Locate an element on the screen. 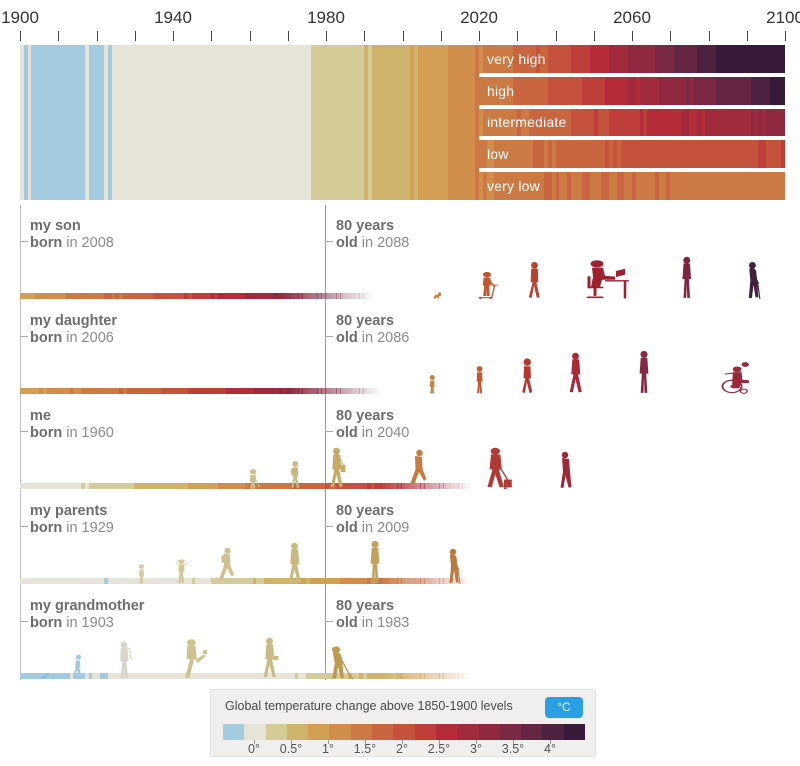 The height and width of the screenshot is (766, 800). colorbar-tick-label: 4° is located at coordinates (550, 749).